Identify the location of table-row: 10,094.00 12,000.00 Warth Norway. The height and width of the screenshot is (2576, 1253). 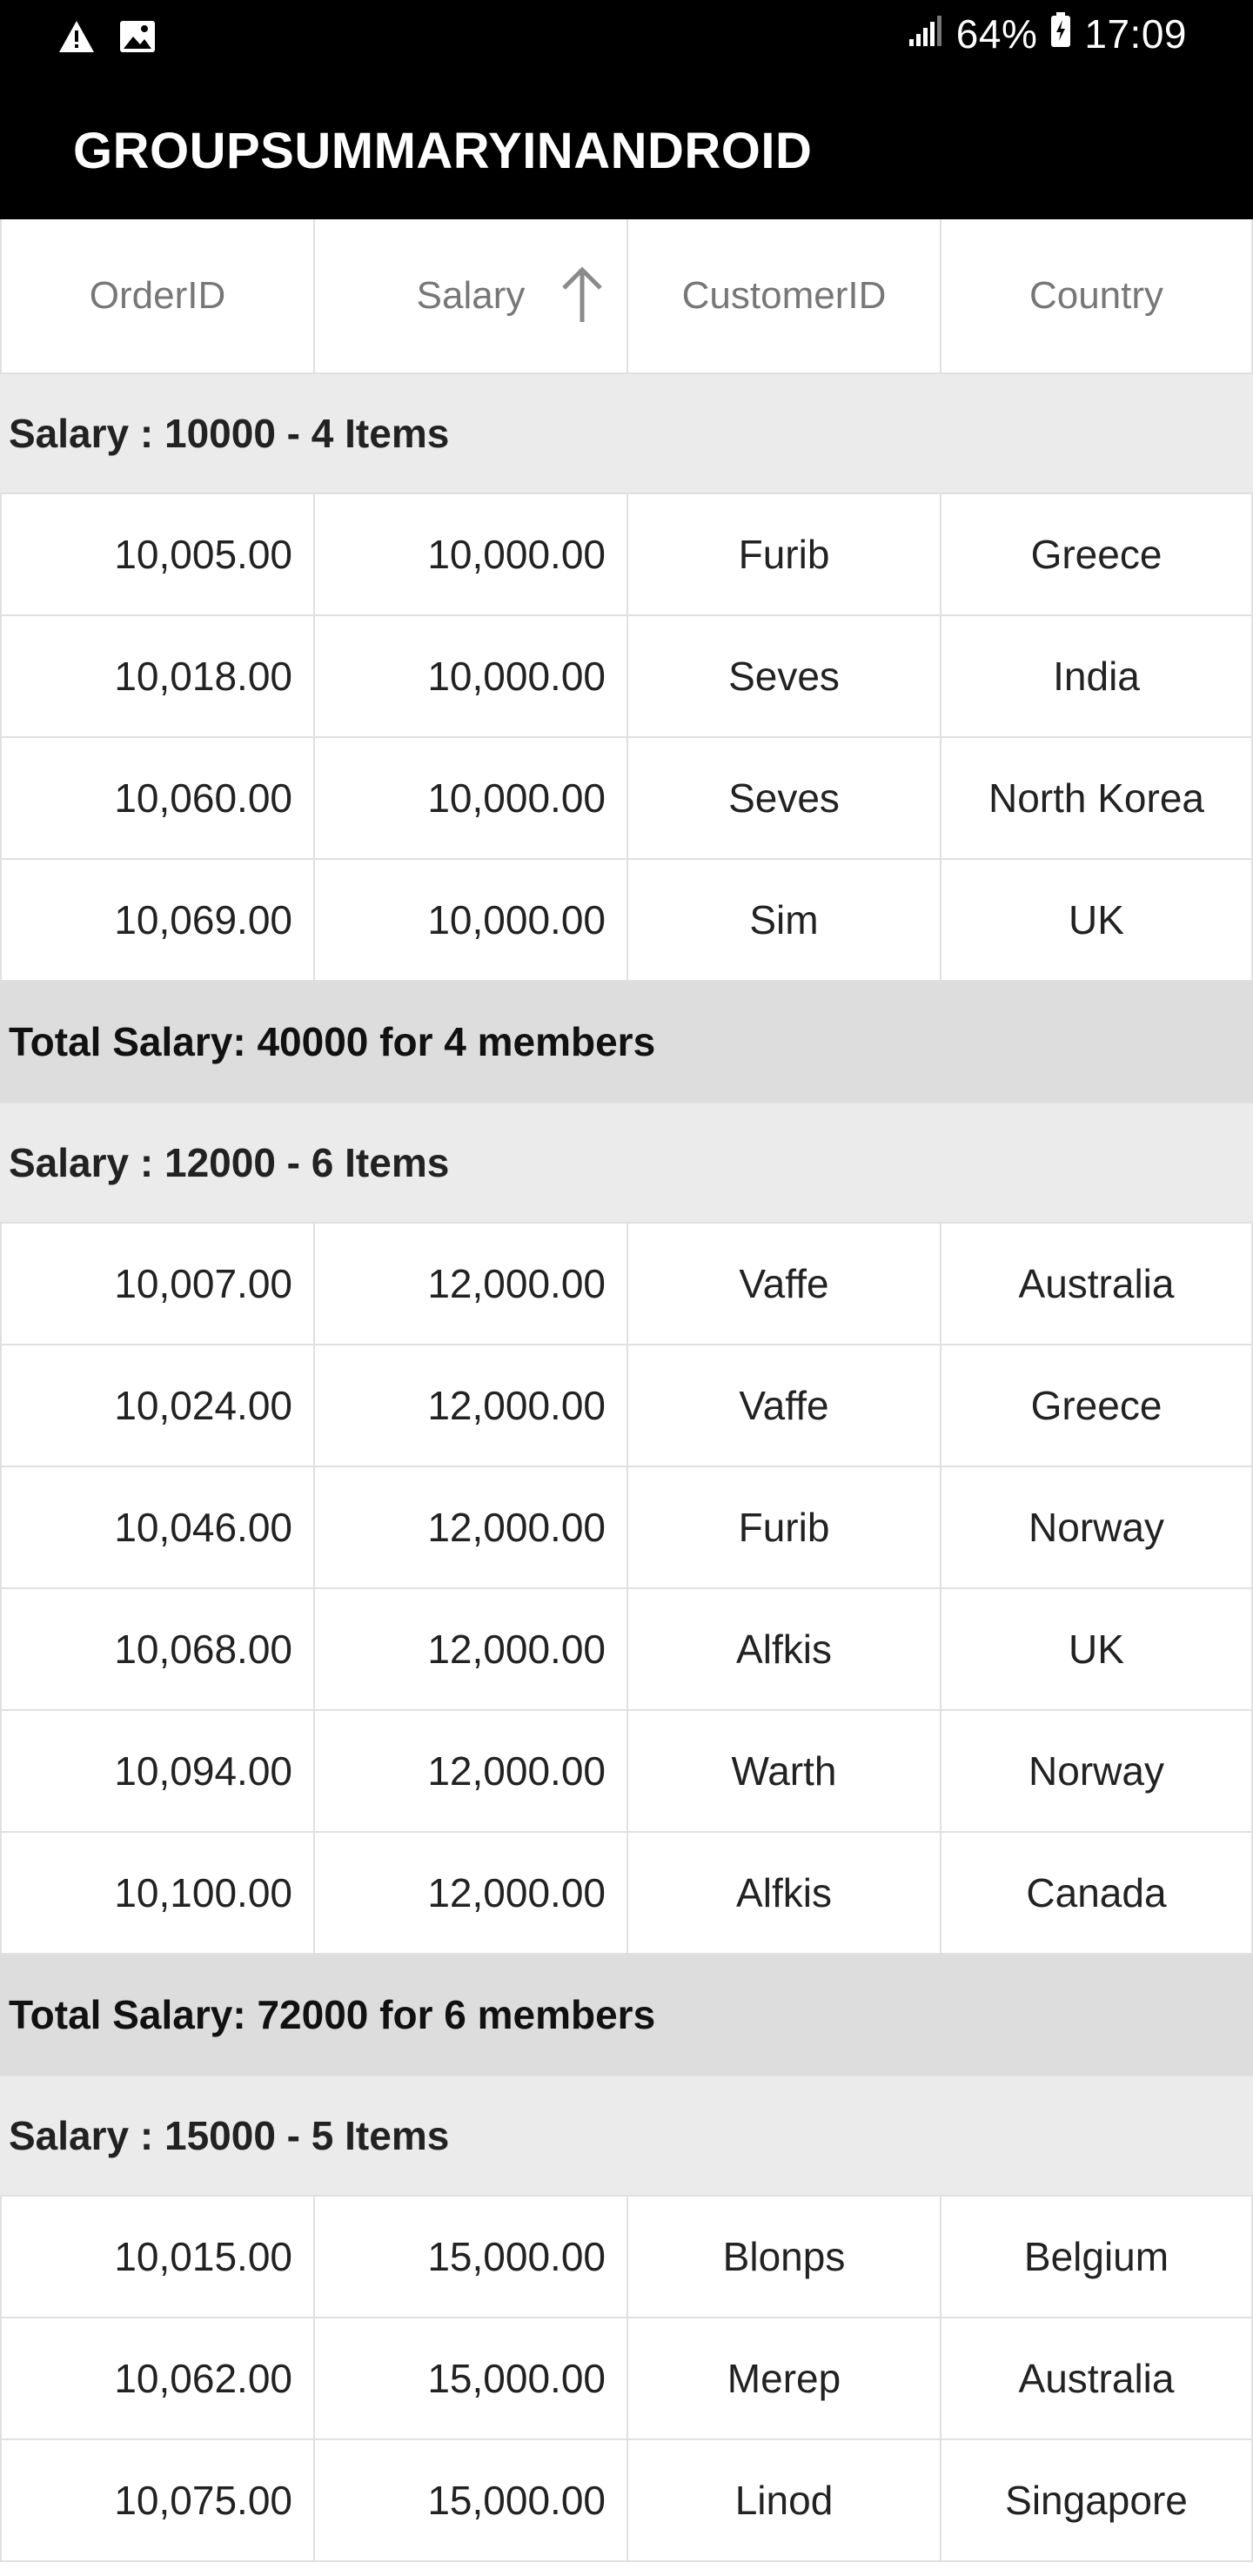
(626, 1772).